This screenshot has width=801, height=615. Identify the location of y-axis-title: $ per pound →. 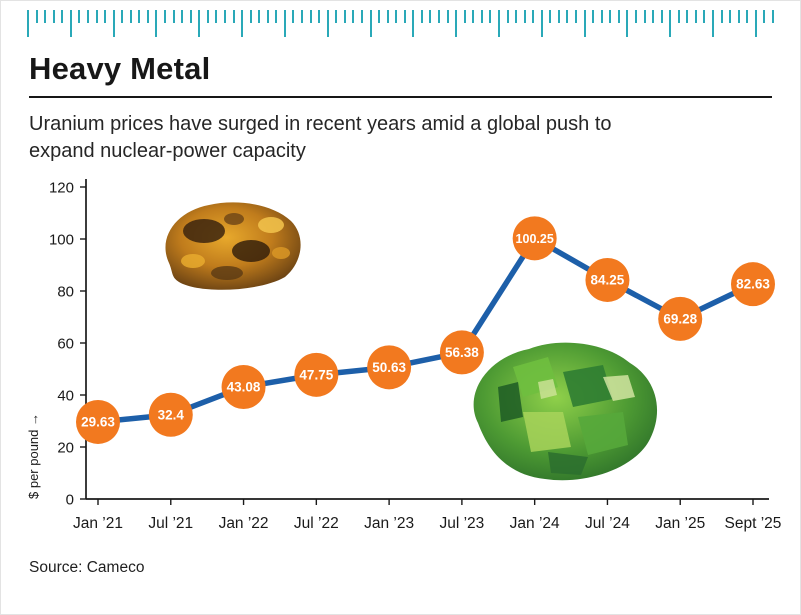
(33, 456).